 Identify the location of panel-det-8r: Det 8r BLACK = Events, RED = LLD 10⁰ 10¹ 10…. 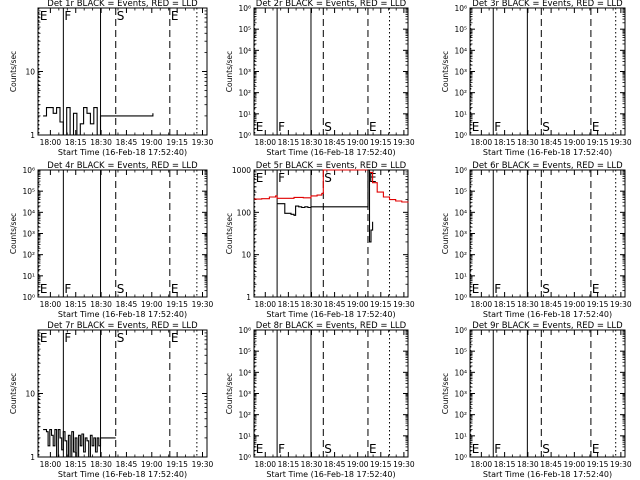
(320, 400).